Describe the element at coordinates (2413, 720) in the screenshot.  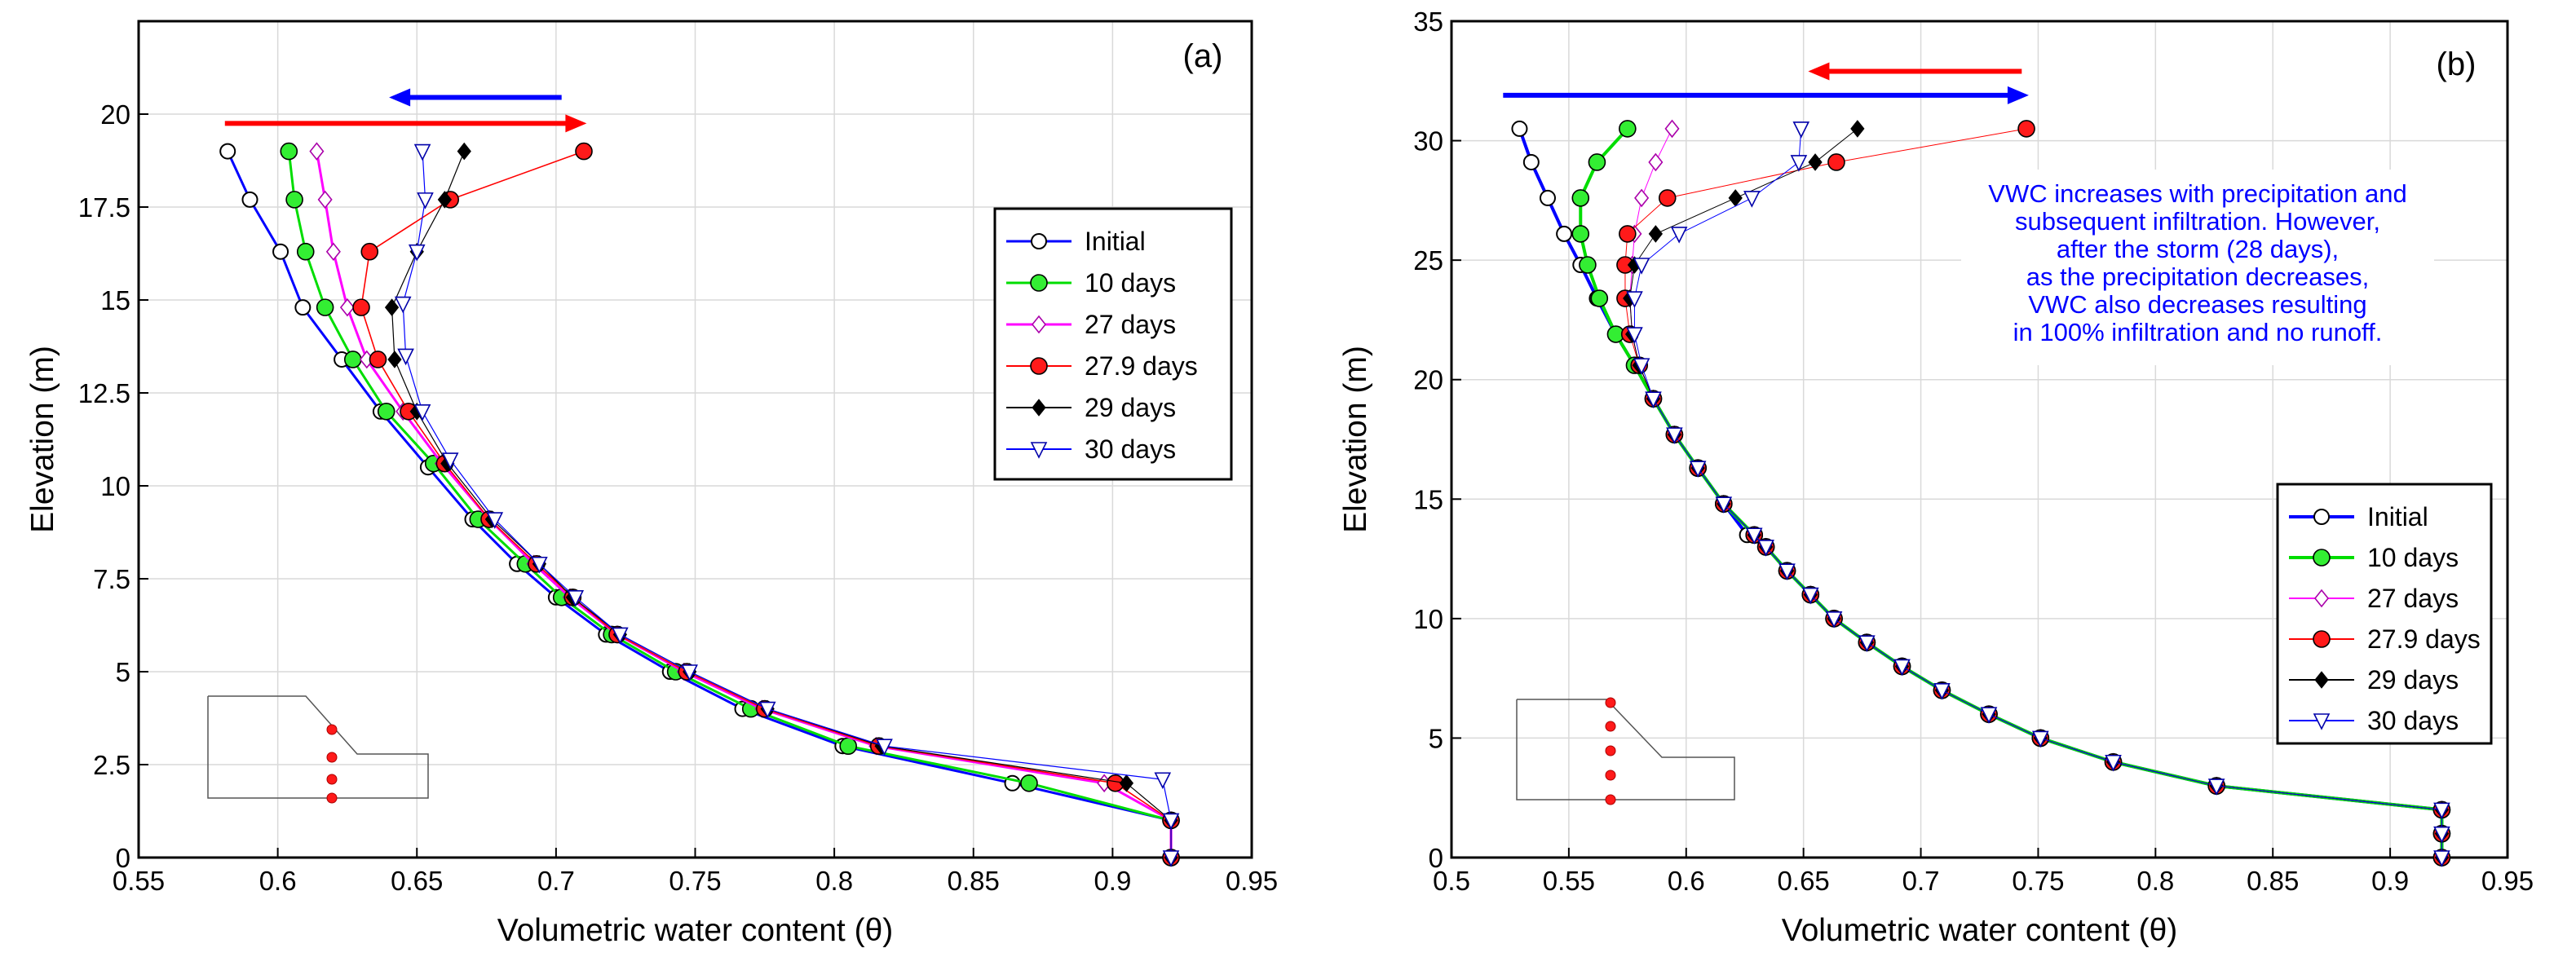
I see `legend-label: 30 days` at that location.